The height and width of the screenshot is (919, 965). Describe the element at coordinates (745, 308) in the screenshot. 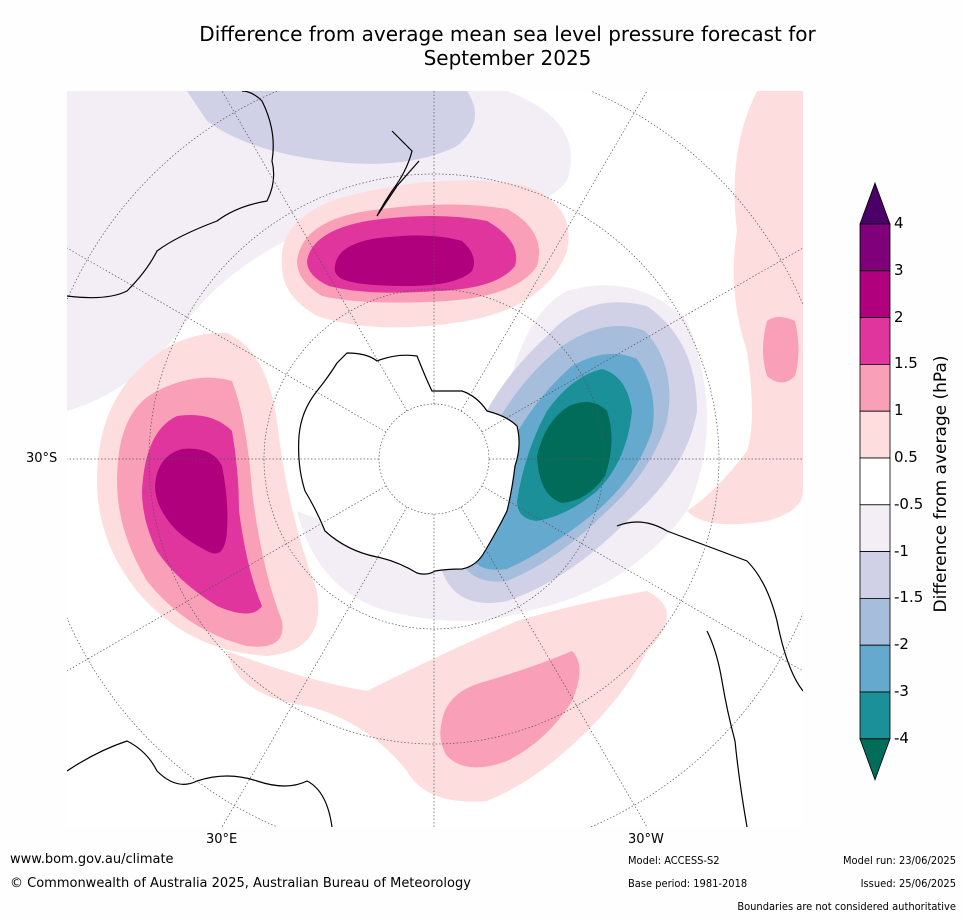

I see `anomaly-region-pos05-east` at that location.